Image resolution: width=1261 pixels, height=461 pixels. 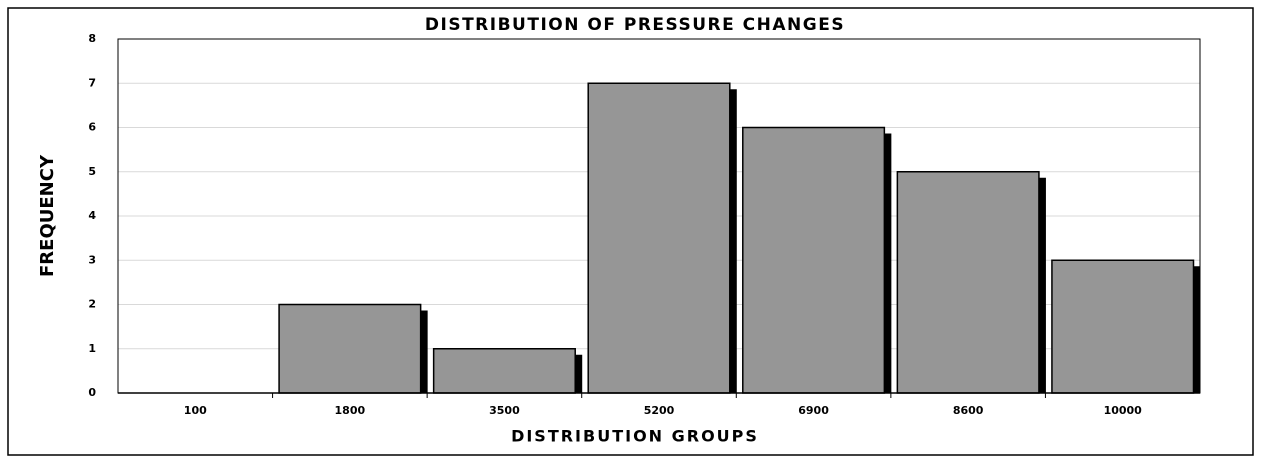 I want to click on y-tick-label: 1, so click(x=92, y=348).